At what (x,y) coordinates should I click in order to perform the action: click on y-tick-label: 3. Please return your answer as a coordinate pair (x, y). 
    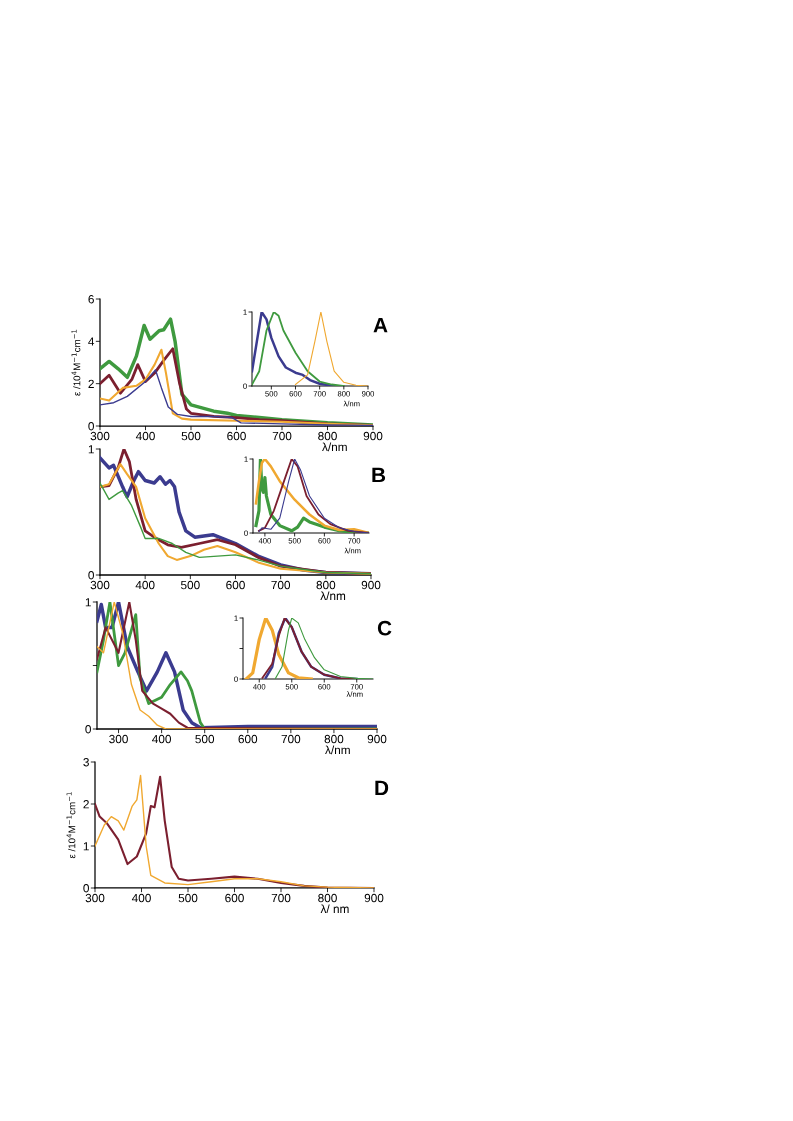
    Looking at the image, I should click on (86, 762).